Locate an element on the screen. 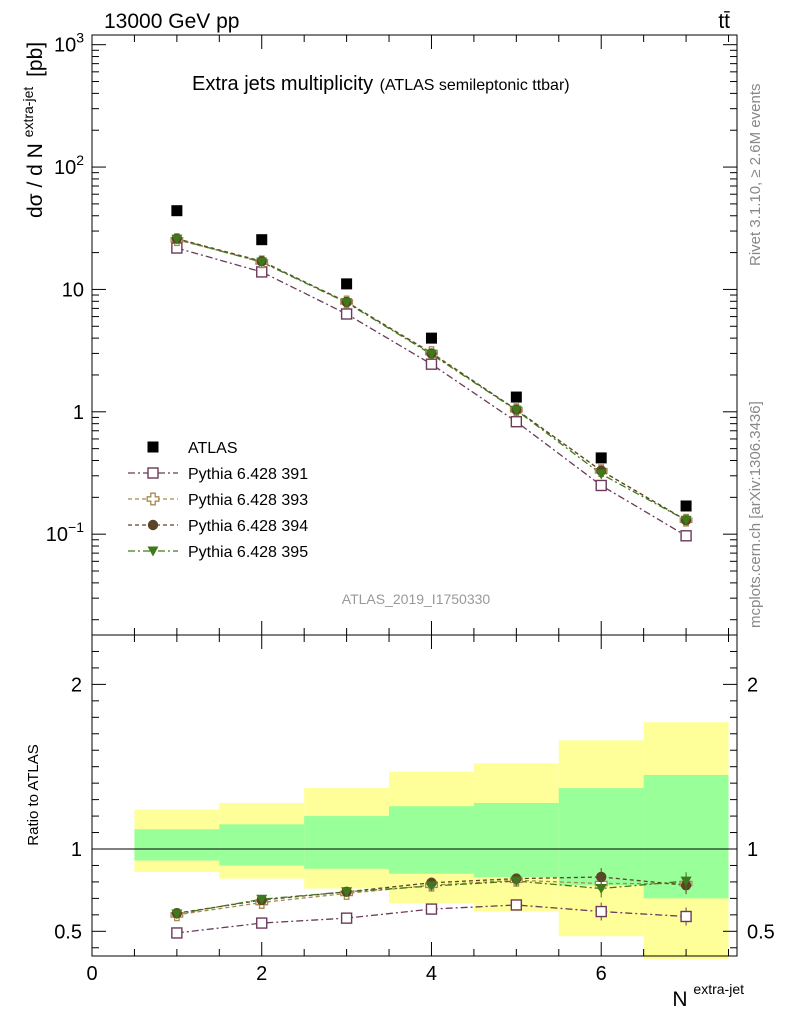 Image resolution: width=786 pixels, height=1024 pixels. y-tick-label-ratio-right-2: 1 is located at coordinates (752, 850).